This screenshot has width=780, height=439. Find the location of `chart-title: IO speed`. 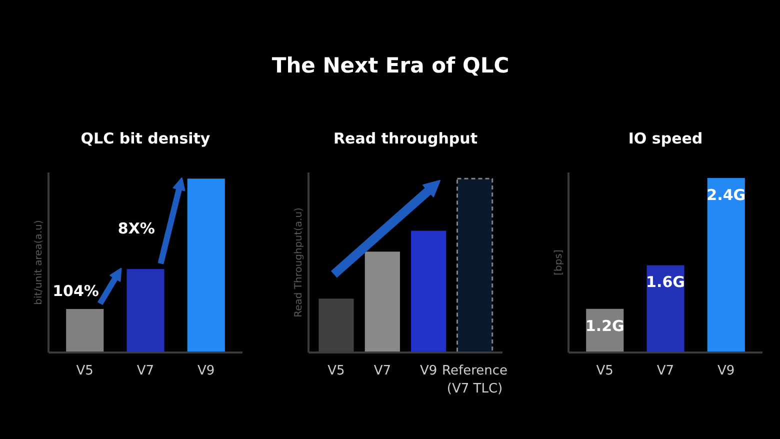

chart-title: IO speed is located at coordinates (665, 139).